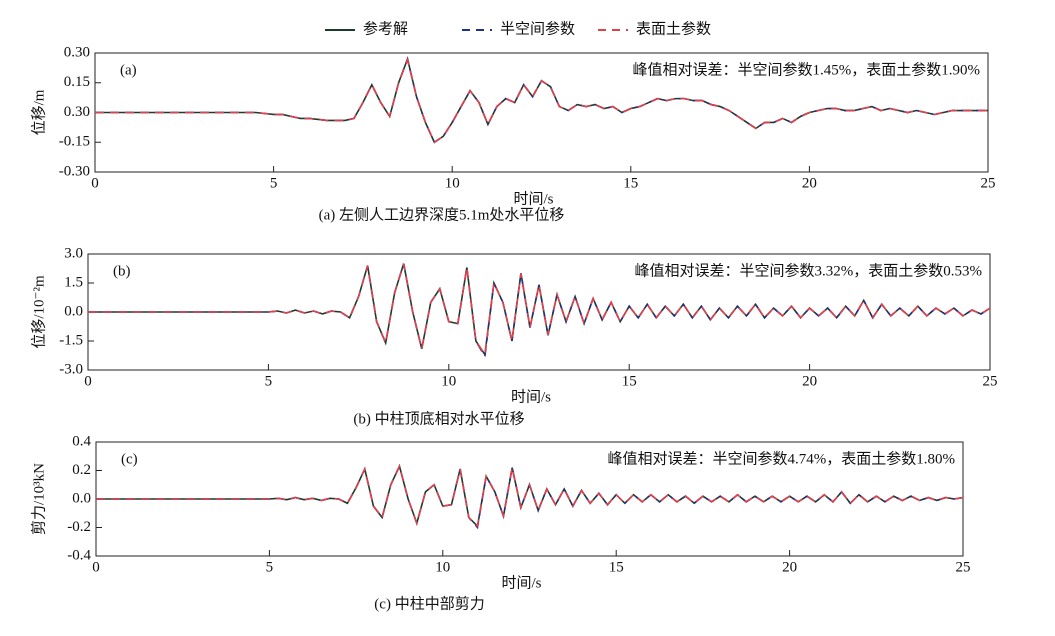  I want to click on panel-label: (c), so click(129, 459).